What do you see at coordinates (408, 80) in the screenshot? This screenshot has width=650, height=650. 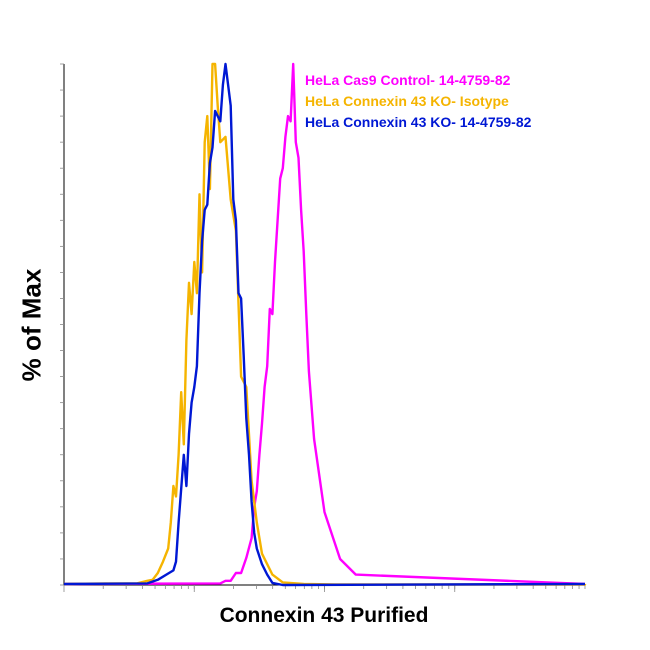 I see `legend-entry: HeLa Cas9 Control- 14-4759-82` at bounding box center [408, 80].